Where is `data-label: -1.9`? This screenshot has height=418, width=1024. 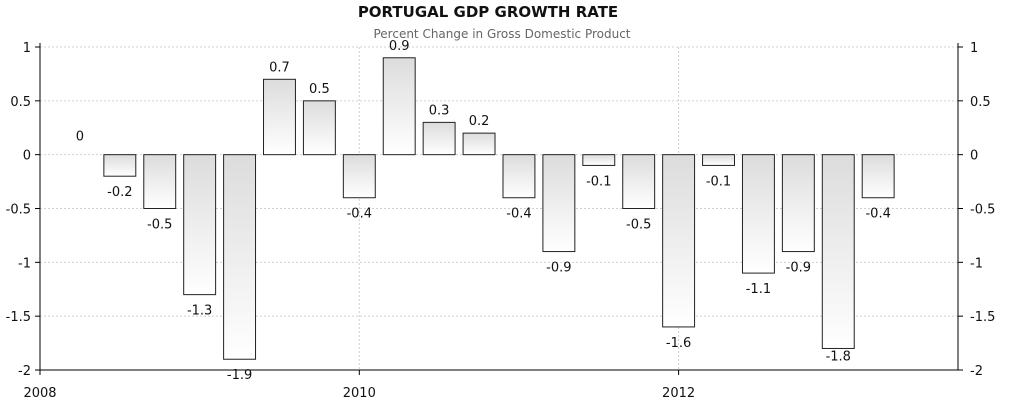 data-label: -1.9 is located at coordinates (239, 375).